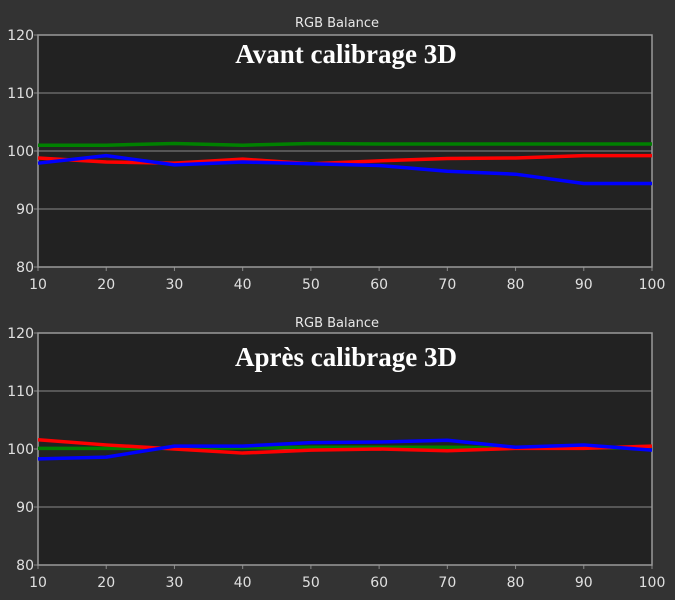  What do you see at coordinates (345, 144) in the screenshot?
I see `series-line-green` at bounding box center [345, 144].